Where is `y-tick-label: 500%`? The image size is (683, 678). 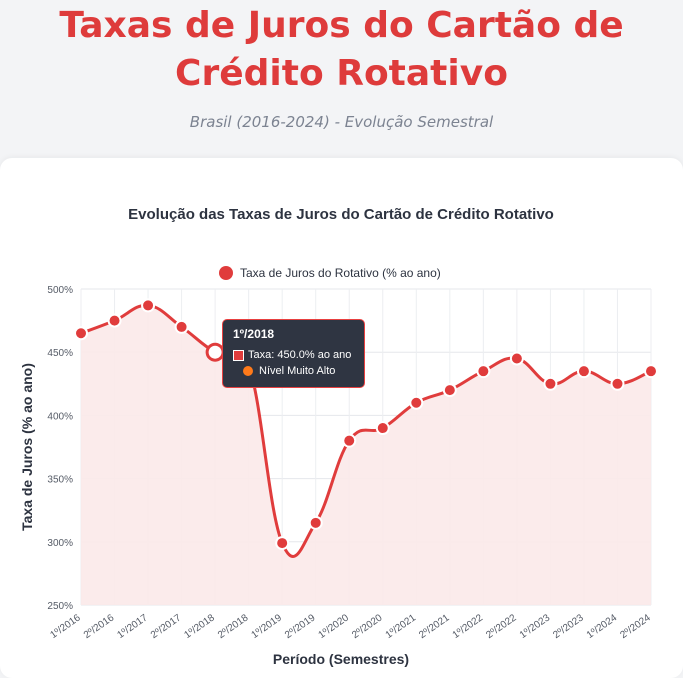 y-tick-label: 500% is located at coordinates (60, 290).